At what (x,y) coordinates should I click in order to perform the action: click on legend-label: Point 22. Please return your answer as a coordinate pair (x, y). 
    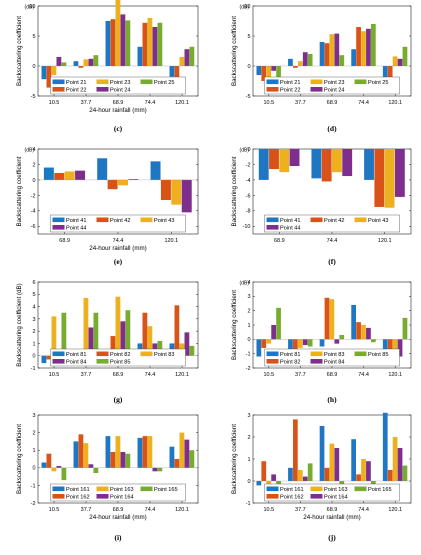
    Looking at the image, I should click on (290, 90).